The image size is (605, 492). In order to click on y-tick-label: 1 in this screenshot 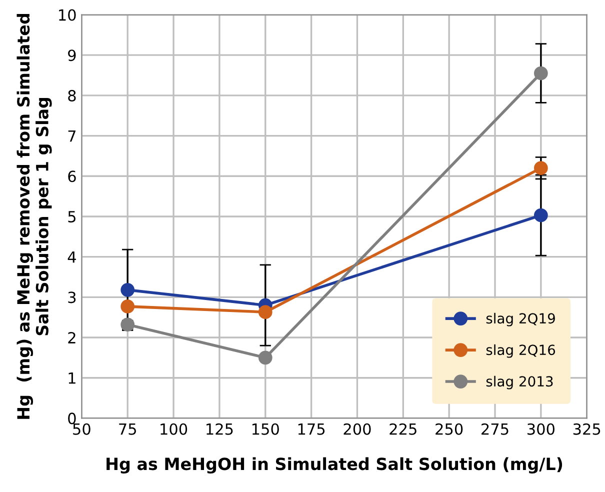, I will do `click(72, 378)`.